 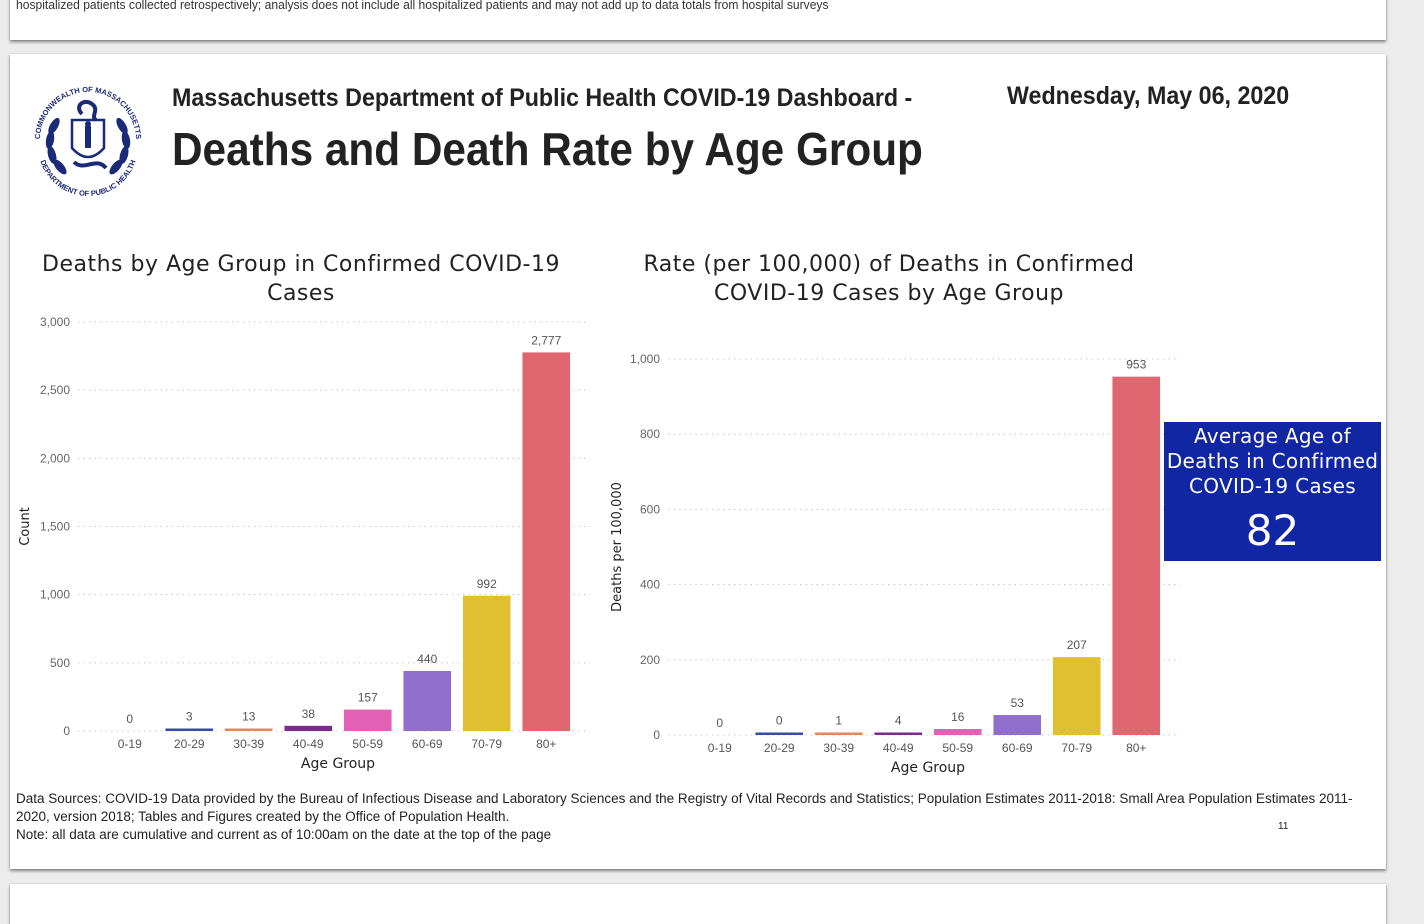 What do you see at coordinates (1272, 530) in the screenshot?
I see `kpi-value: 82` at bounding box center [1272, 530].